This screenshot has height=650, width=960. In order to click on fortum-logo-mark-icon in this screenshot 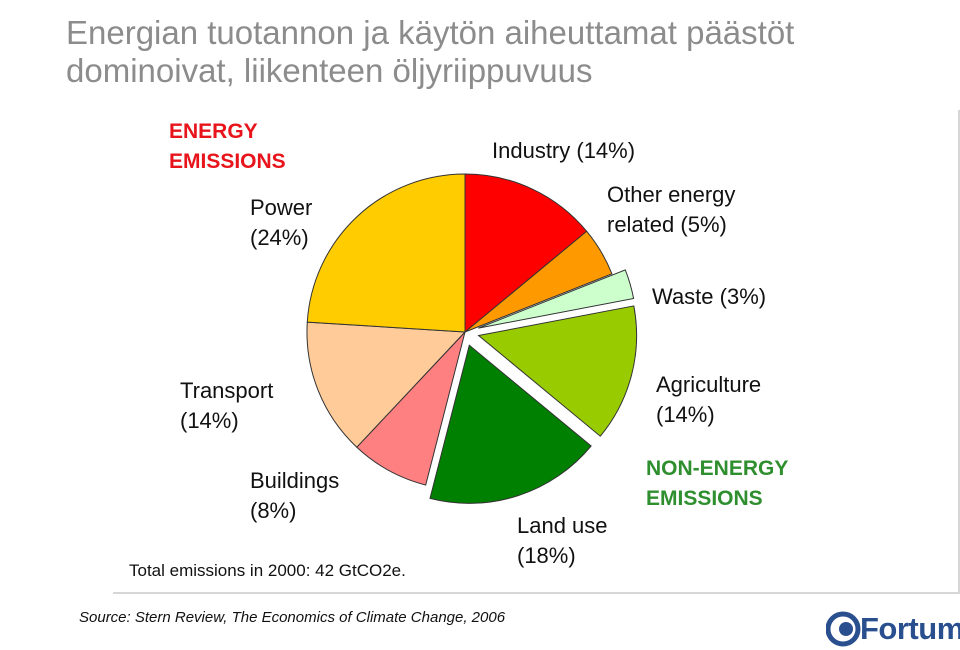, I will do `click(843, 629)`.